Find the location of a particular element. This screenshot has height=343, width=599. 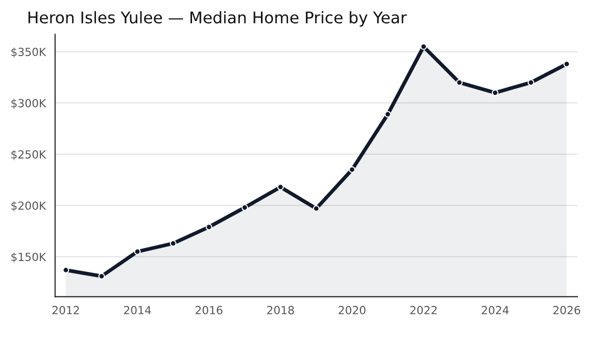

x-tick-label: 2014 is located at coordinates (137, 310).